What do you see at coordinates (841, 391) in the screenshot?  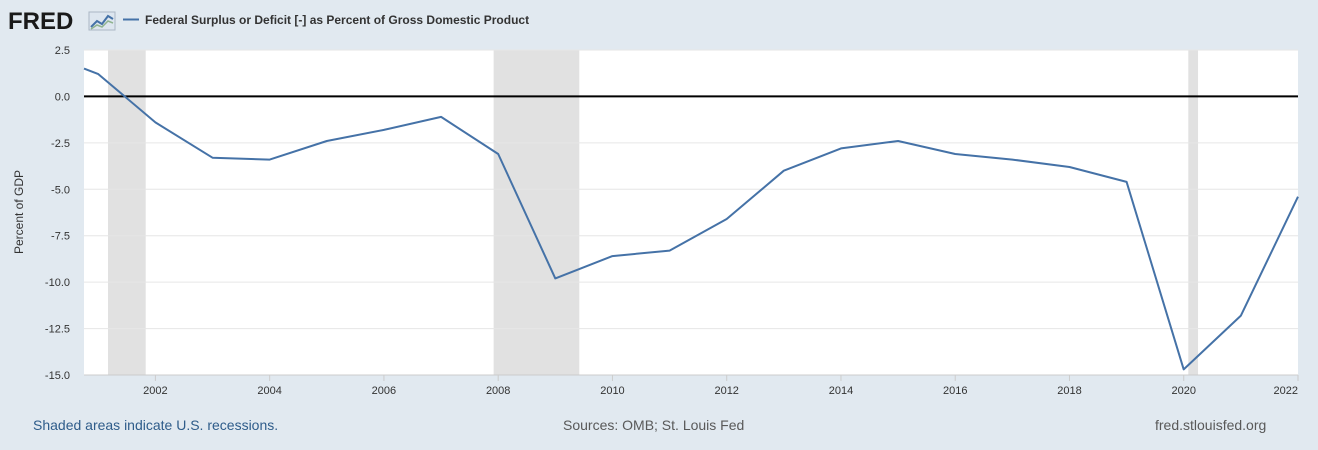 I see `x-tick-label: 2014` at bounding box center [841, 391].